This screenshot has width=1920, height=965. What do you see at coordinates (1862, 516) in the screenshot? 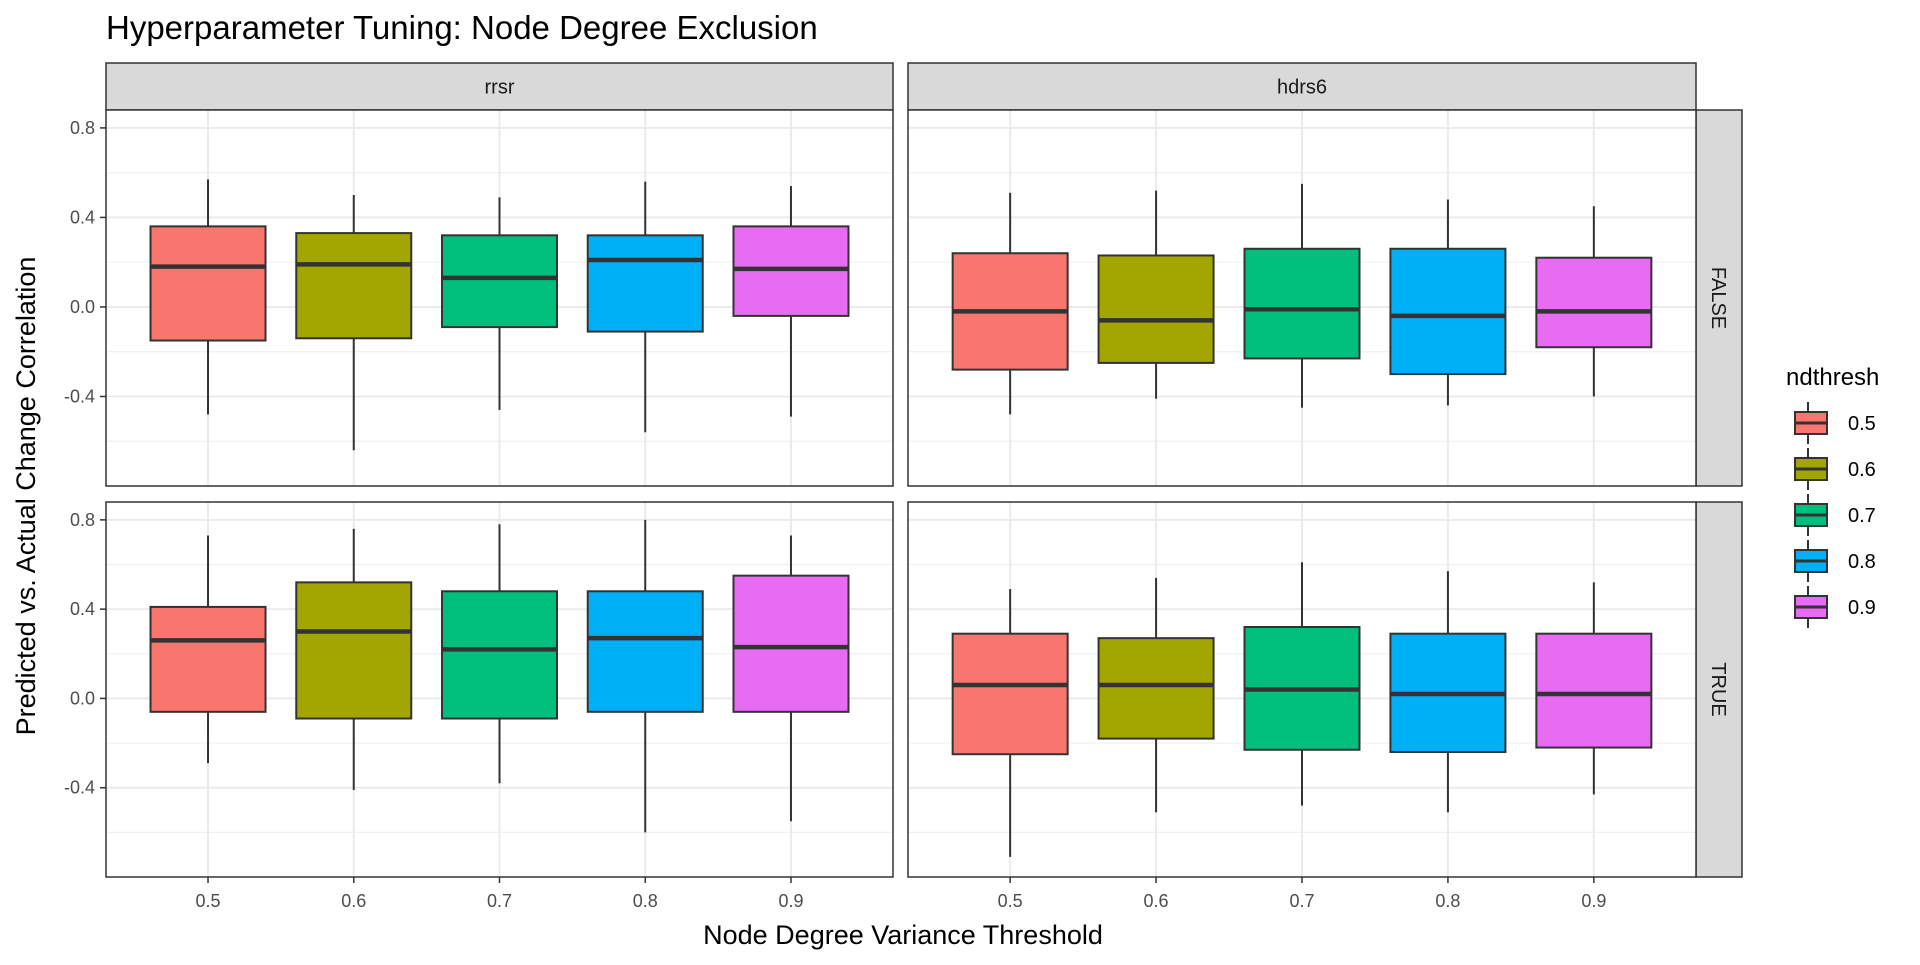
I see `legend-label: 0.7` at bounding box center [1862, 516].